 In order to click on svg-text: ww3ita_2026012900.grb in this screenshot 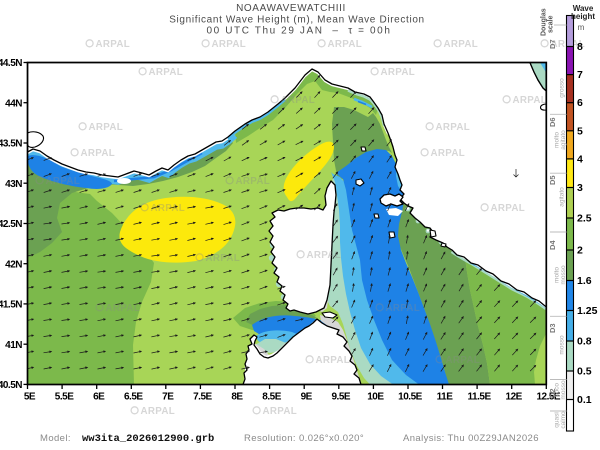, I will do `click(148, 439)`.